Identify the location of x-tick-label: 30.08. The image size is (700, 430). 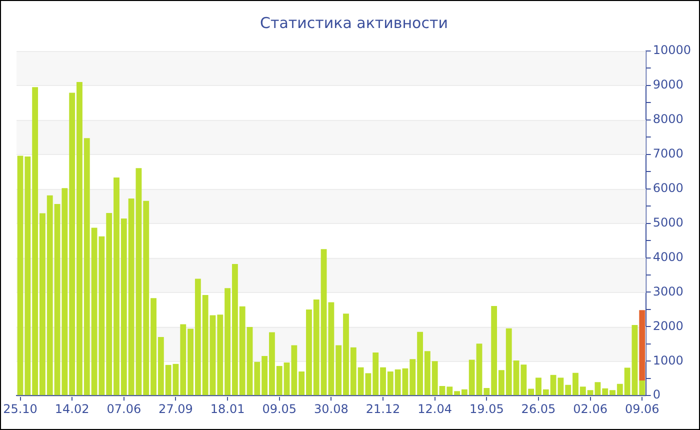
(331, 409).